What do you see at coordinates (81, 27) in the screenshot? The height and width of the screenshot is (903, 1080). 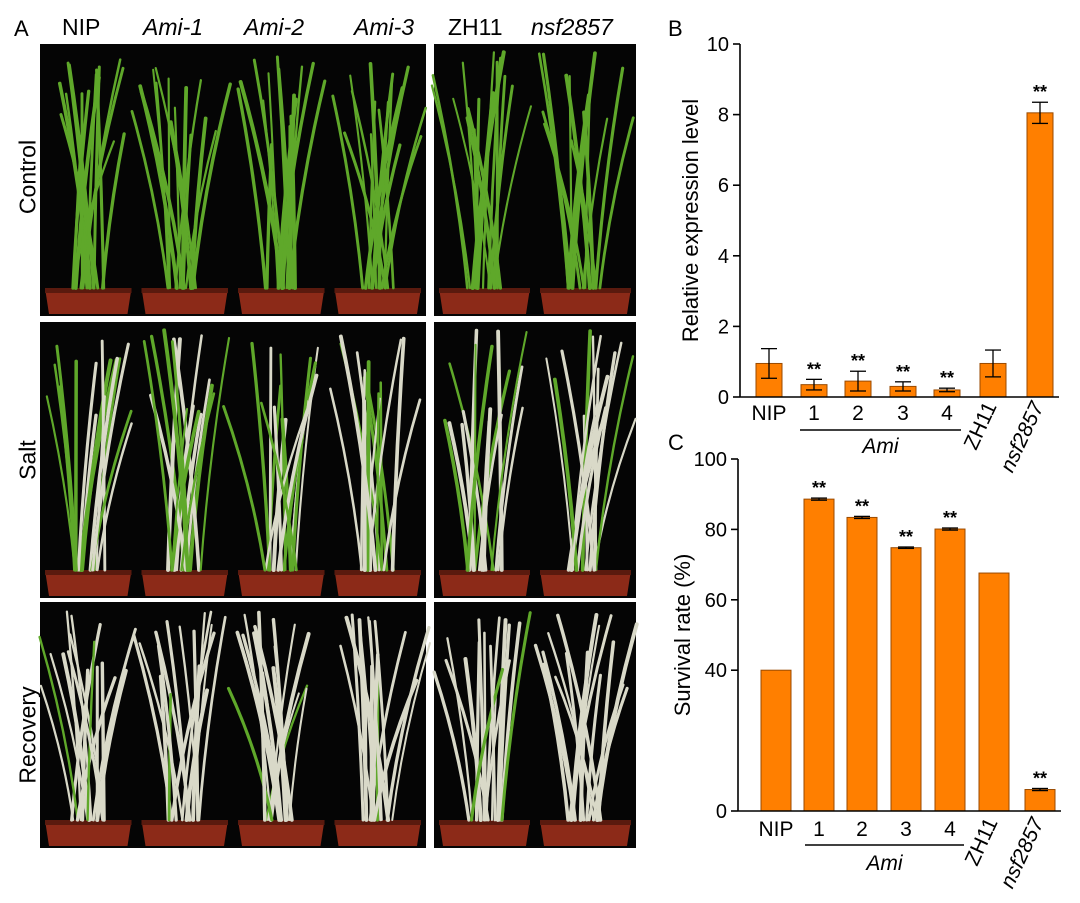 I see `genotype-label-nip: NIP` at bounding box center [81, 27].